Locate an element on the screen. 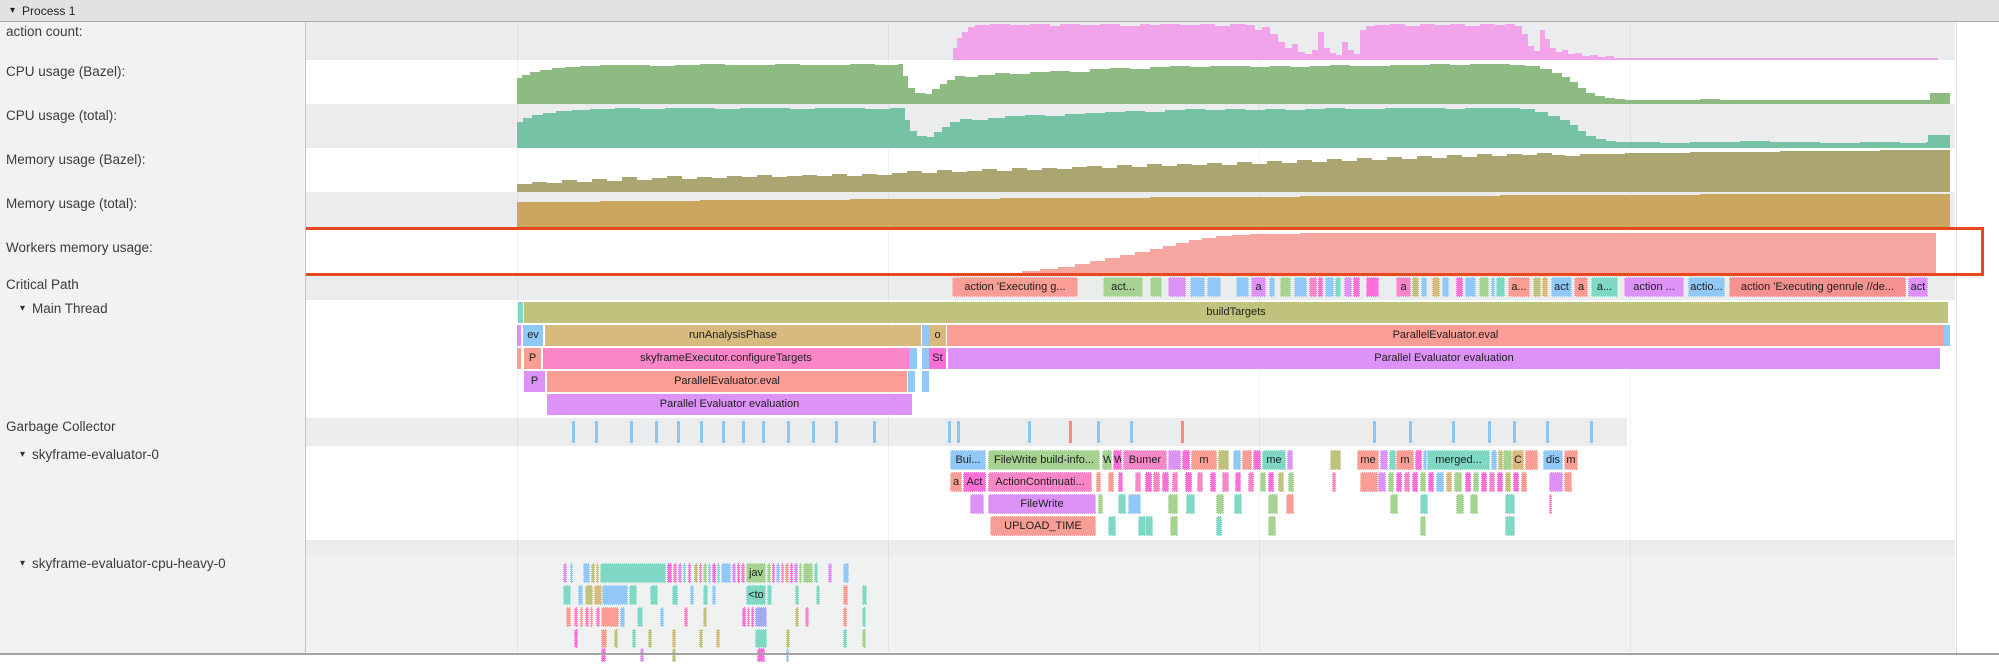 Image resolution: width=1999 pixels, height=665 pixels. track-label-action-count: action count: is located at coordinates (44, 31).